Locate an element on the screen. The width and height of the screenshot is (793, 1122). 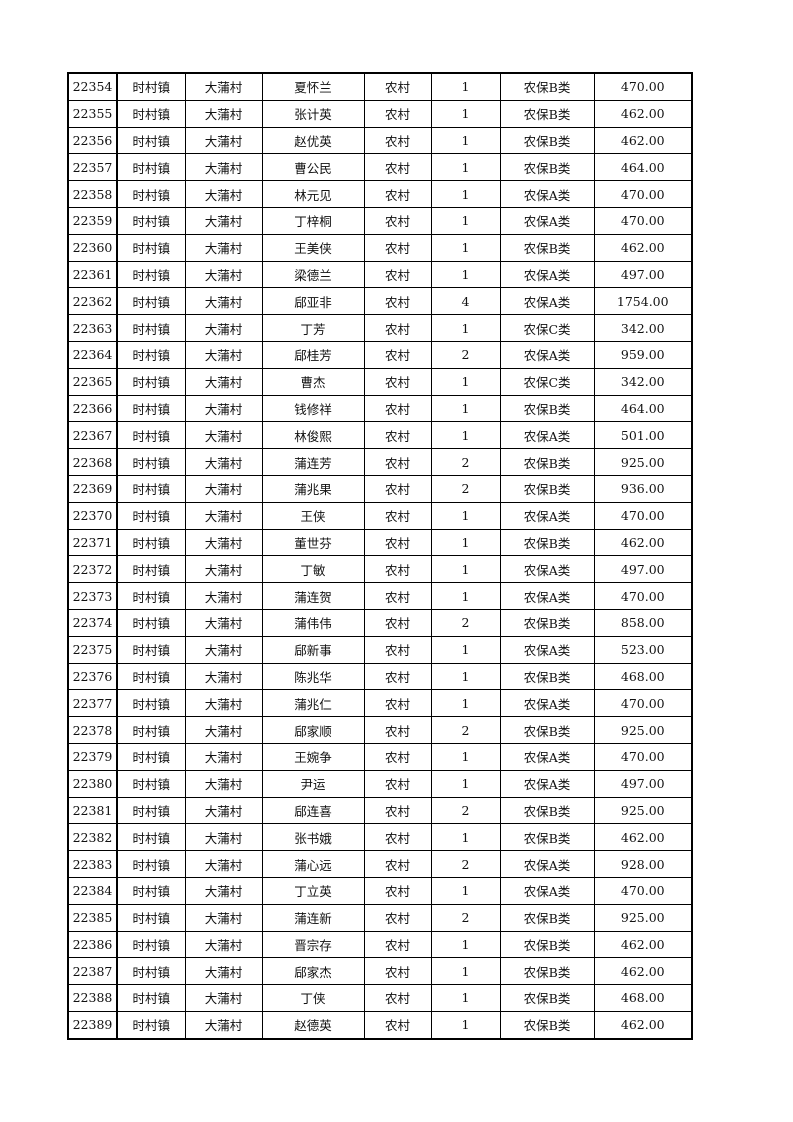
row-number-cell: 22359 is located at coordinates (92, 220).